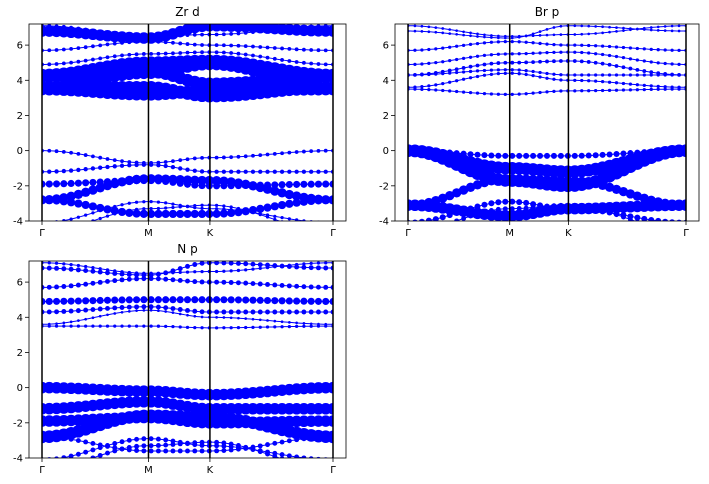 This screenshot has height=484, width=709. I want to click on band-15-weight-point, so click(187, 35).